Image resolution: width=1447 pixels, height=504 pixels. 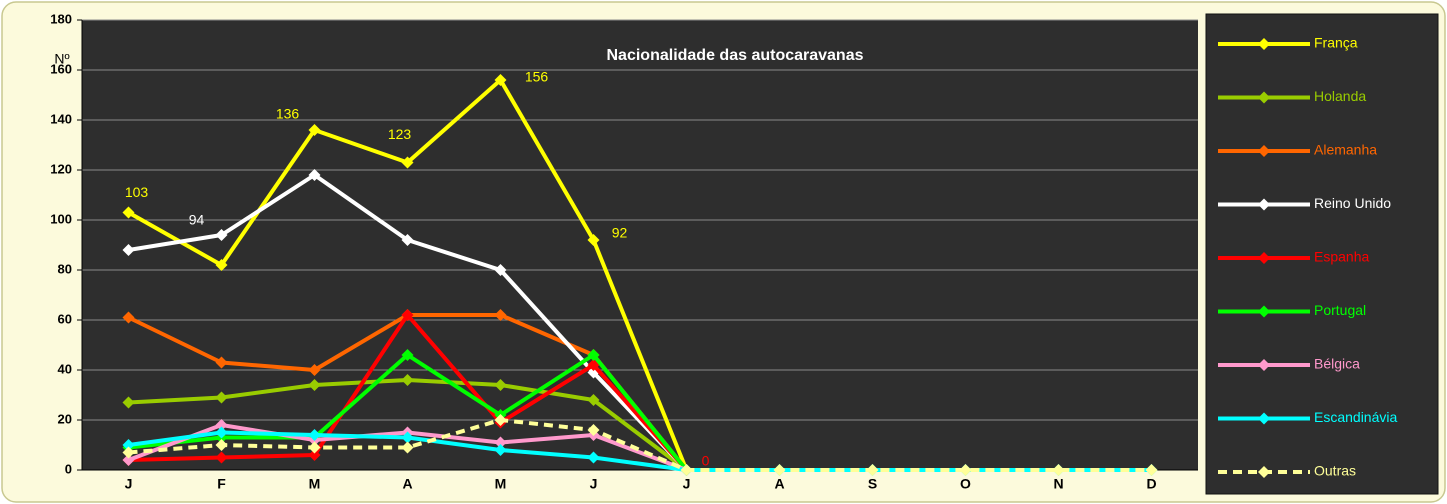 What do you see at coordinates (620, 233) in the screenshot?
I see `data-label: 92` at bounding box center [620, 233].